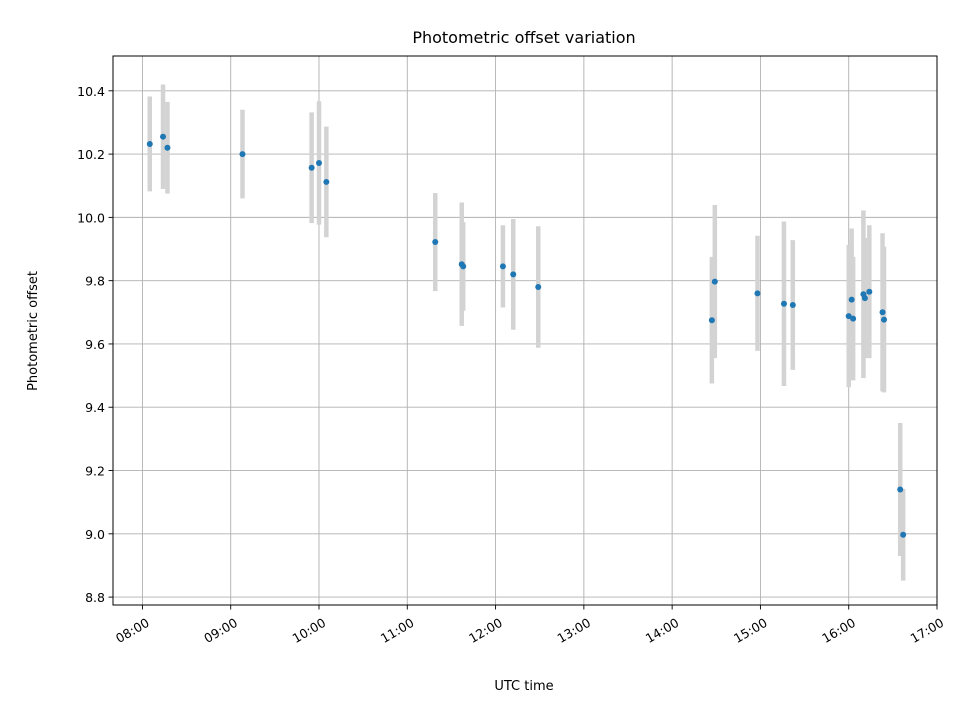  I want to click on x-axis-label: UTC time, so click(523, 686).